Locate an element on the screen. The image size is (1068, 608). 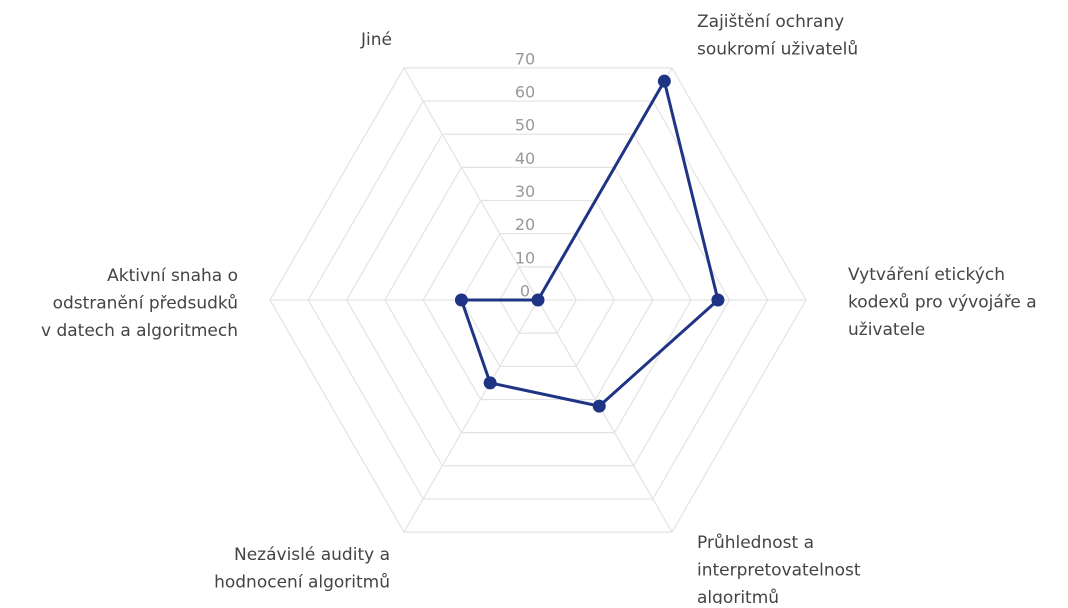
category-line: Nezávislé audity a is located at coordinates (312, 555).